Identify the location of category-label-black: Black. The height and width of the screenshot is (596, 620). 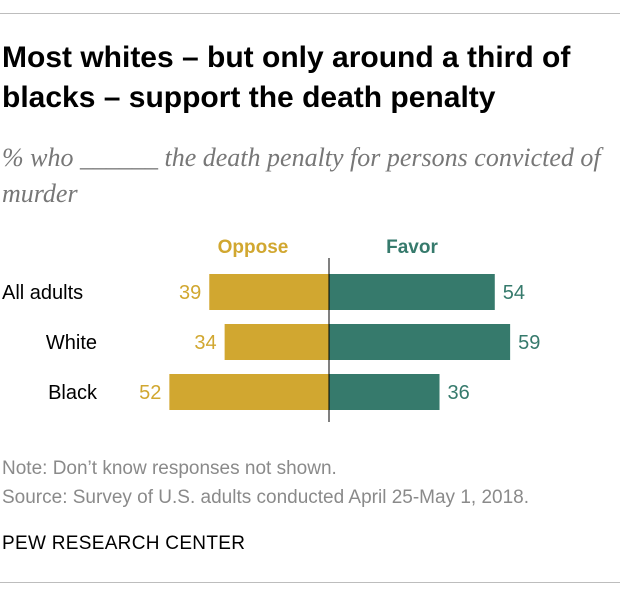
(73, 393).